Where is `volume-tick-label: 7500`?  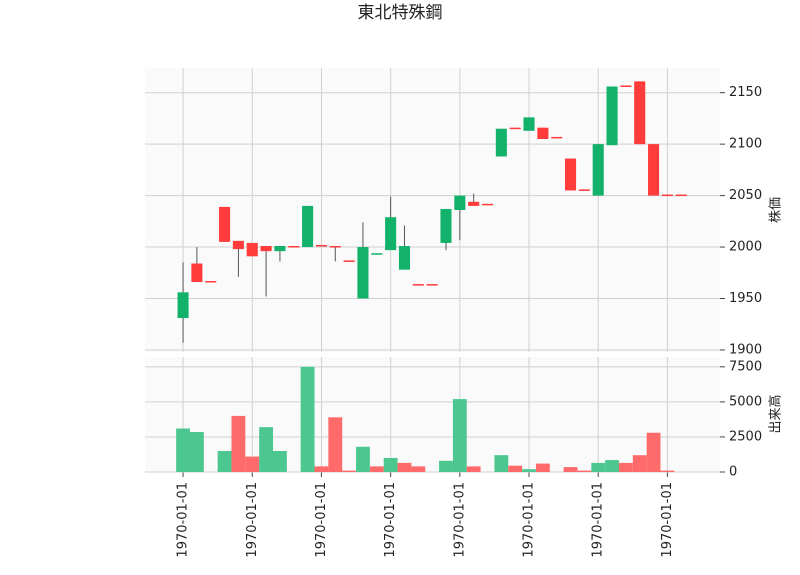 volume-tick-label: 7500 is located at coordinates (745, 366).